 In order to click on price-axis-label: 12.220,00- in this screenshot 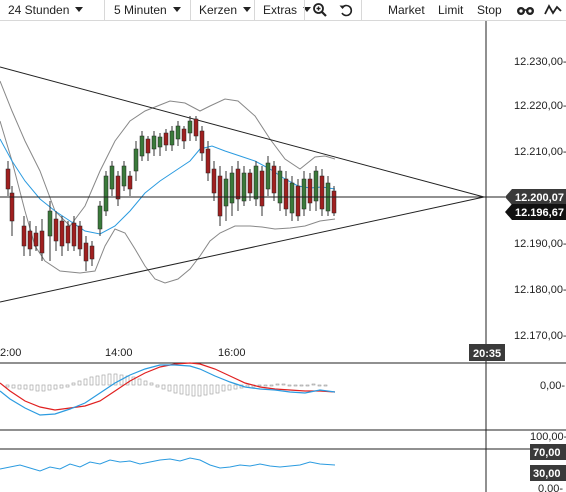, I will do `click(540, 106)`.